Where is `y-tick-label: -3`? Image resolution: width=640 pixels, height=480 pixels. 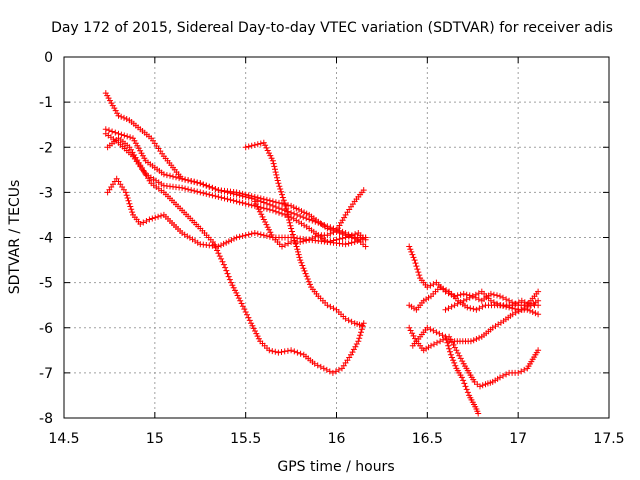
y-tick-label: -3 is located at coordinates (46, 193).